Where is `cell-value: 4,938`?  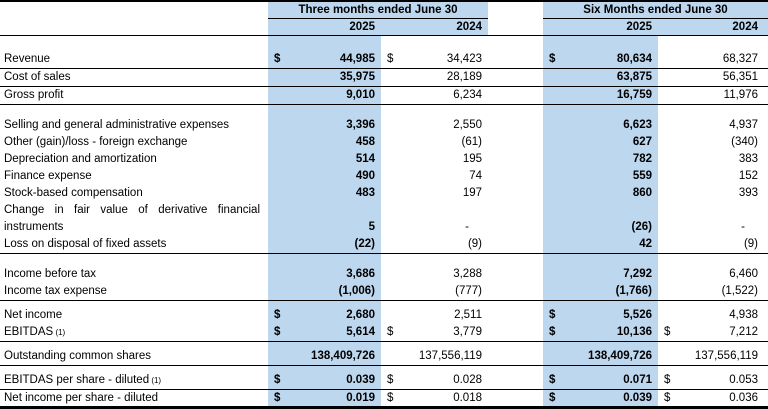
cell-value: 4,938 is located at coordinates (743, 315).